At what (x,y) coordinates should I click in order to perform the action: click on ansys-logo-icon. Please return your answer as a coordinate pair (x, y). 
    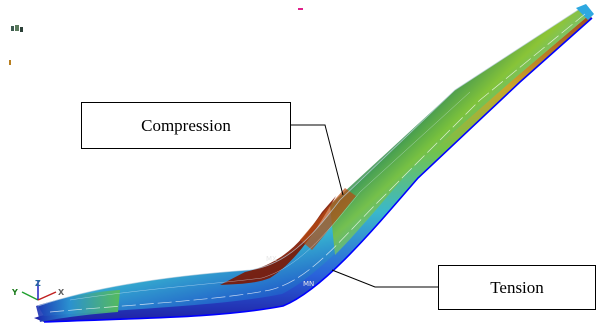
    Looking at the image, I should click on (156, 36).